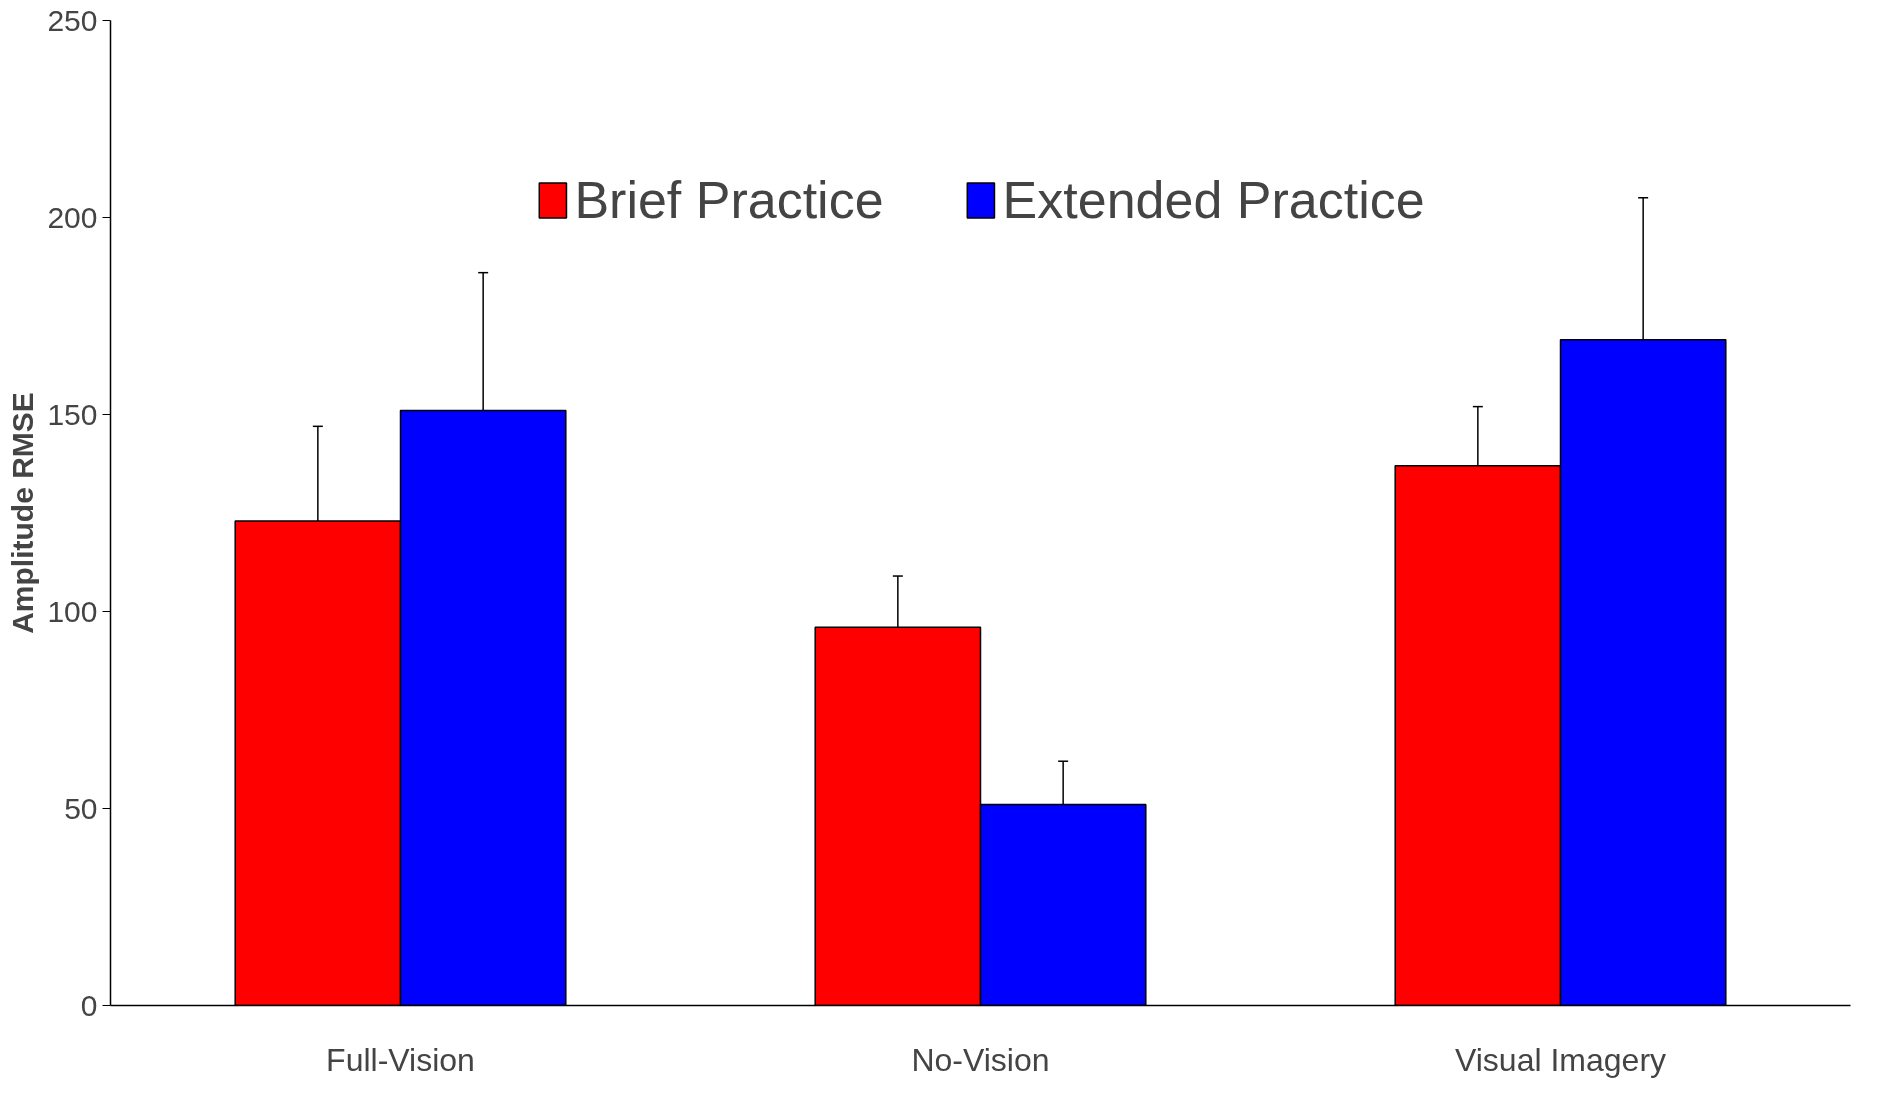  What do you see at coordinates (1213, 200) in the screenshot?
I see `legend-label: Extended Practice` at bounding box center [1213, 200].